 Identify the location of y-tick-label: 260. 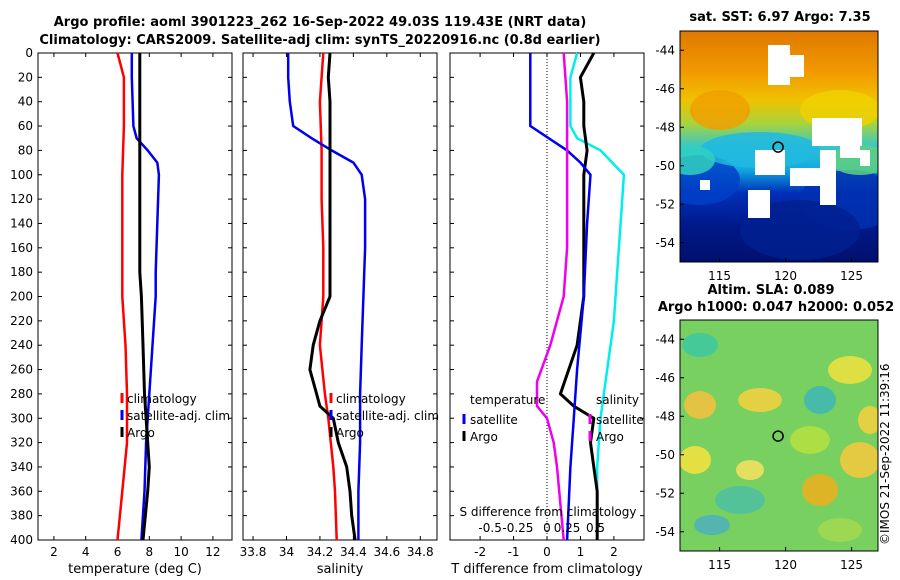
(21, 370).